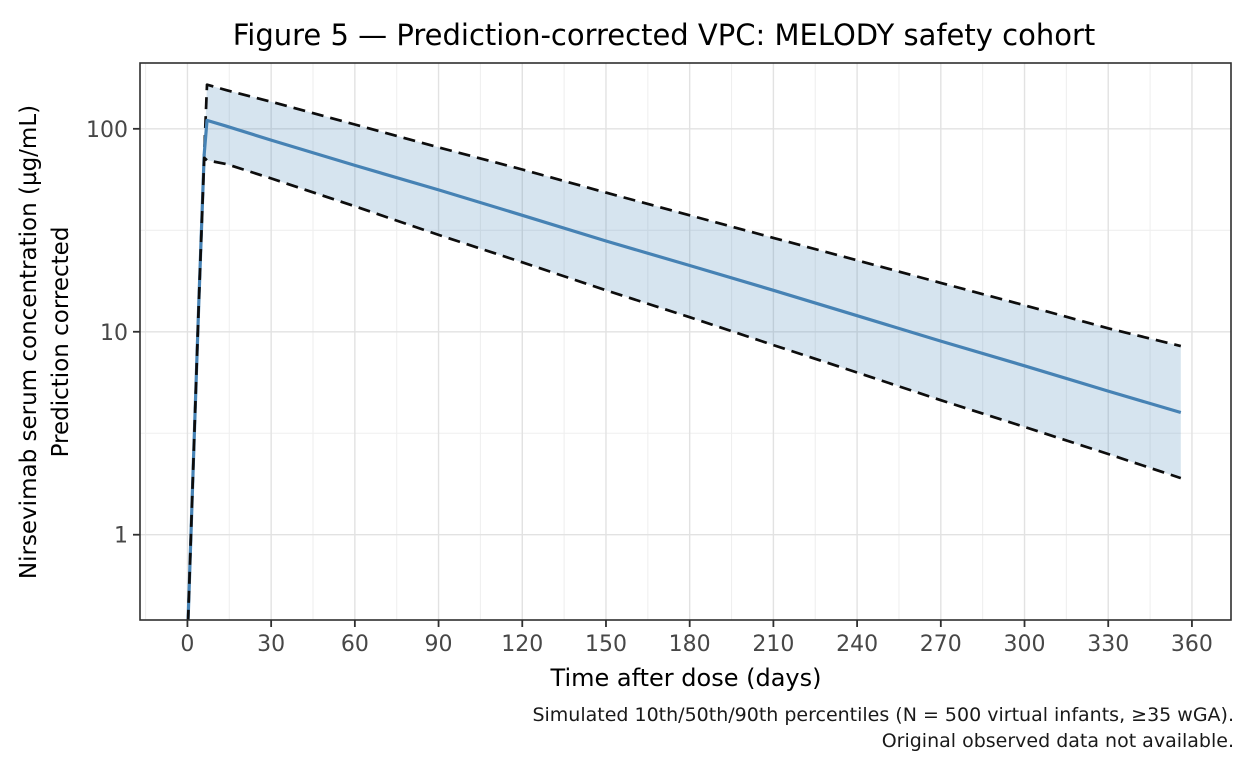  Describe the element at coordinates (686, 678) in the screenshot. I see `x-axis-title: Time after dose (days)` at that location.